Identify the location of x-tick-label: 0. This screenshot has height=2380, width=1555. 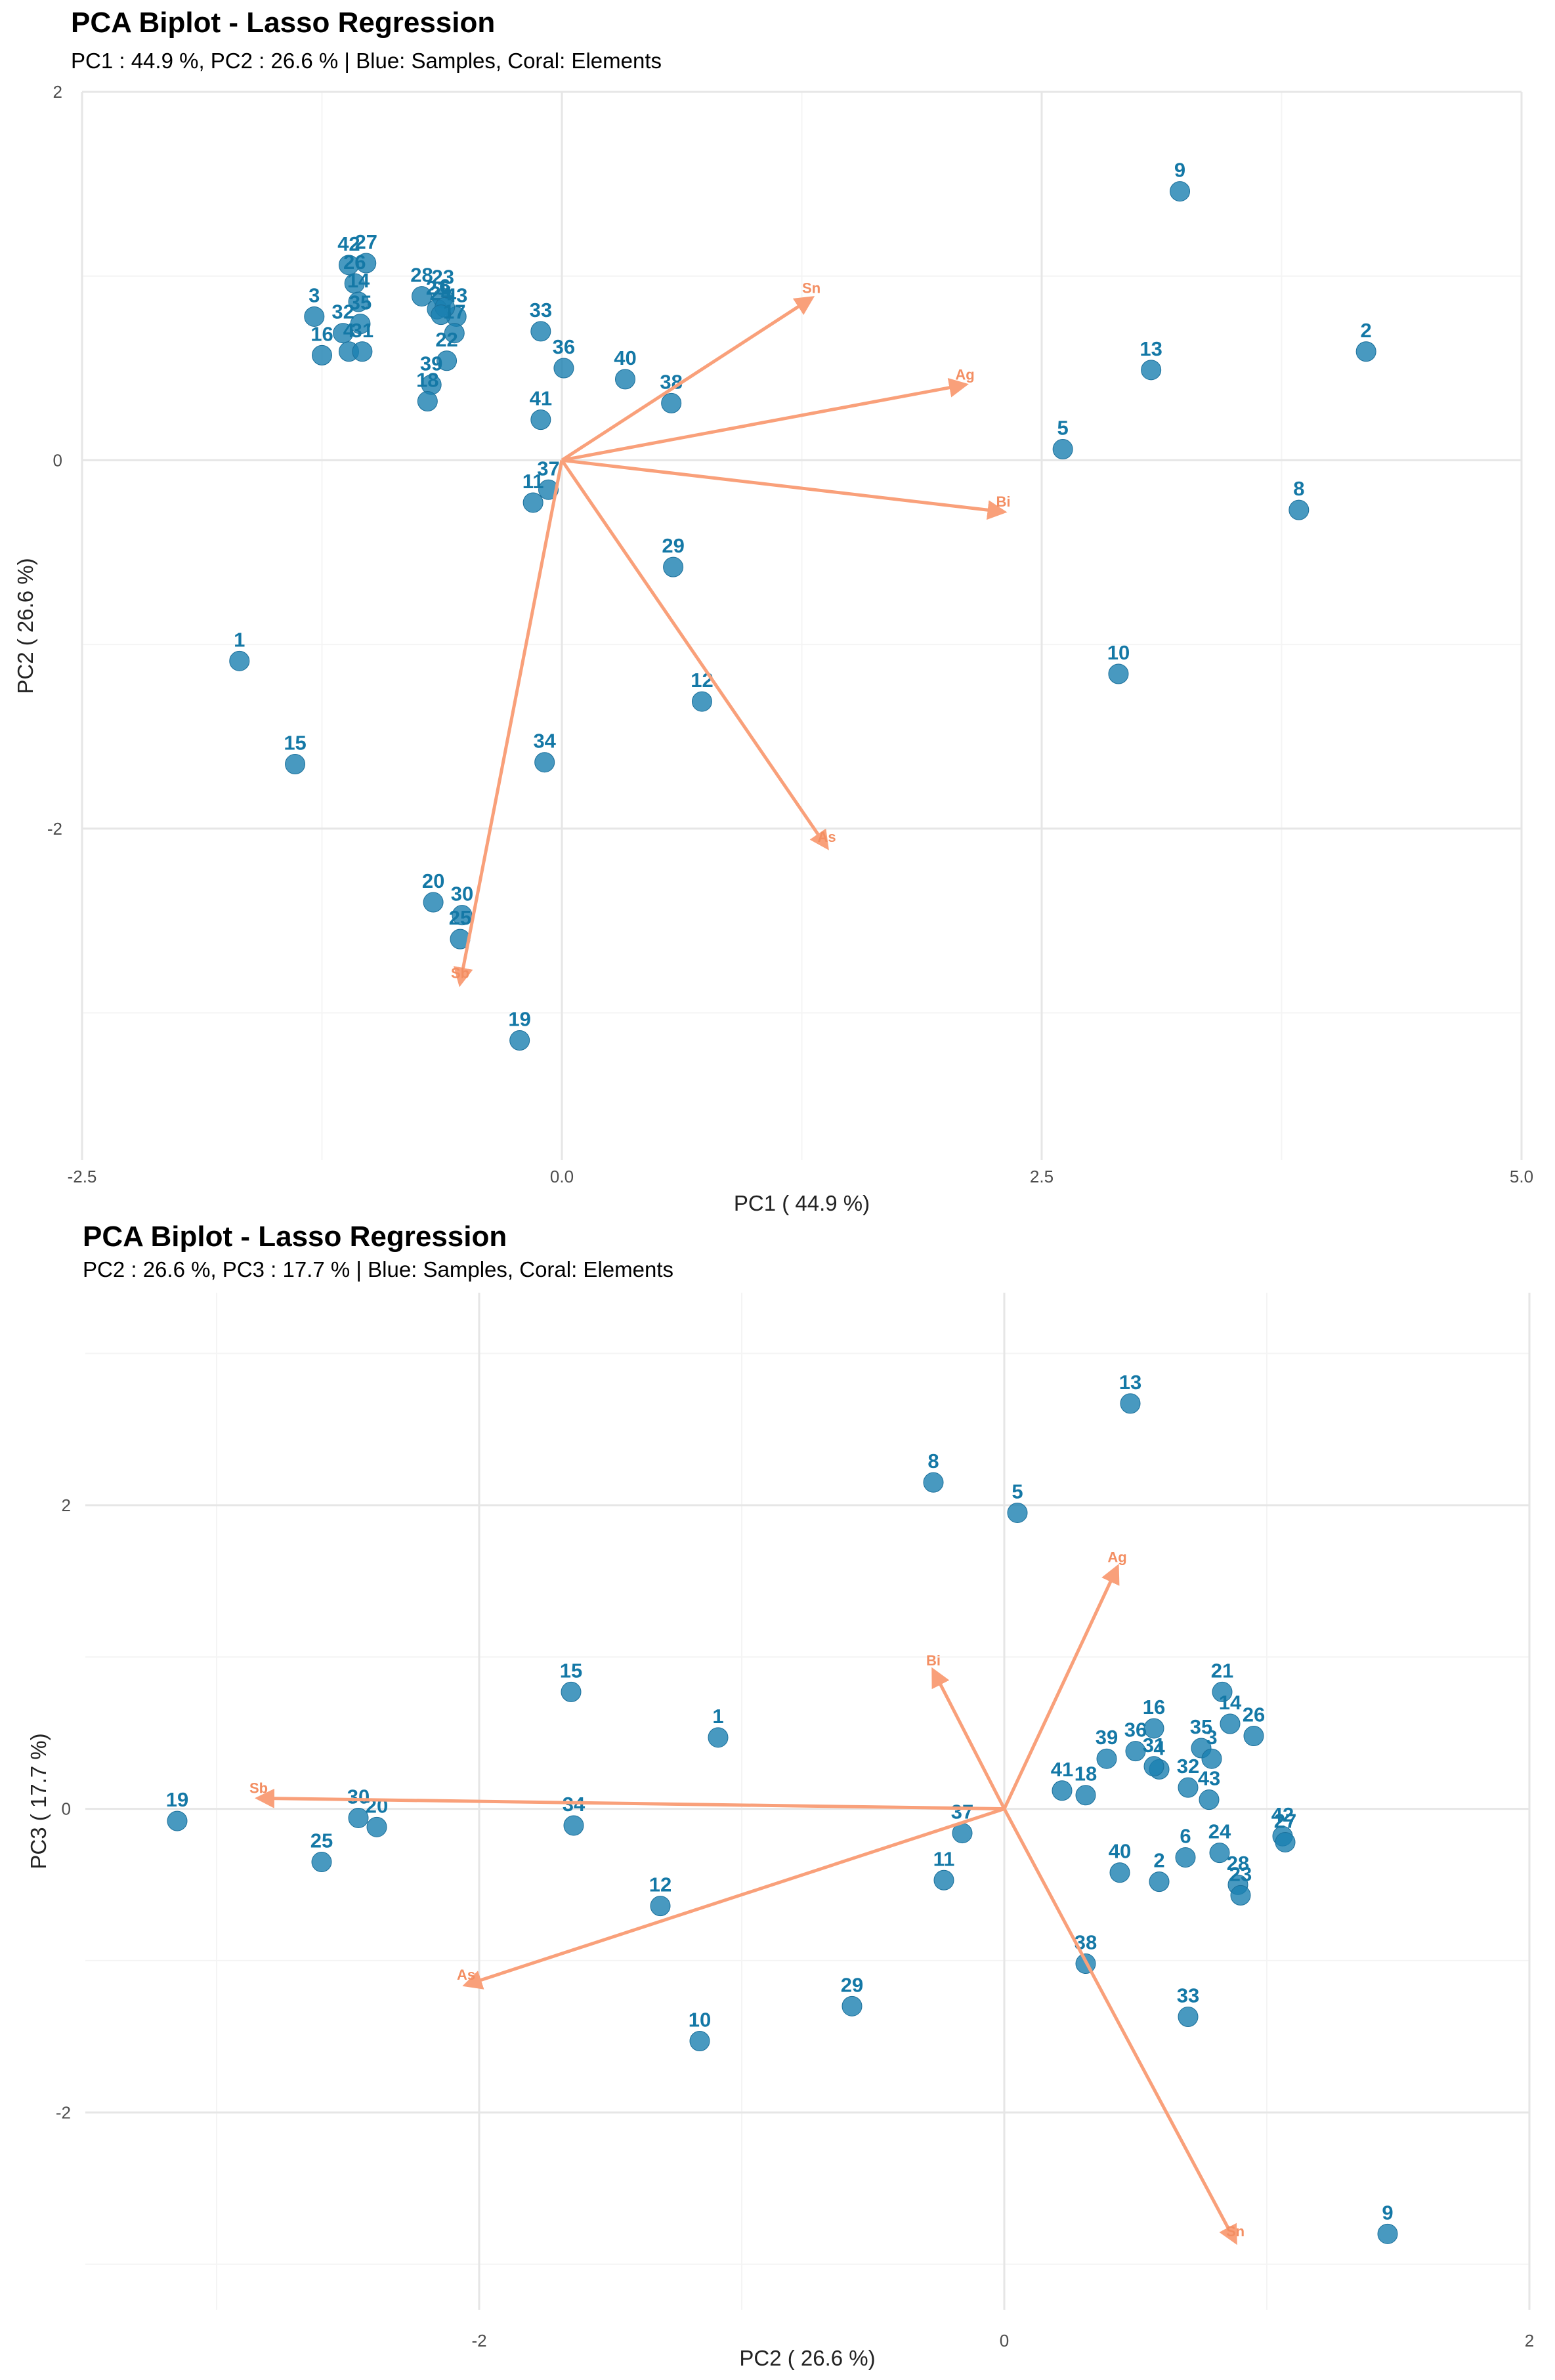
(1004, 2340).